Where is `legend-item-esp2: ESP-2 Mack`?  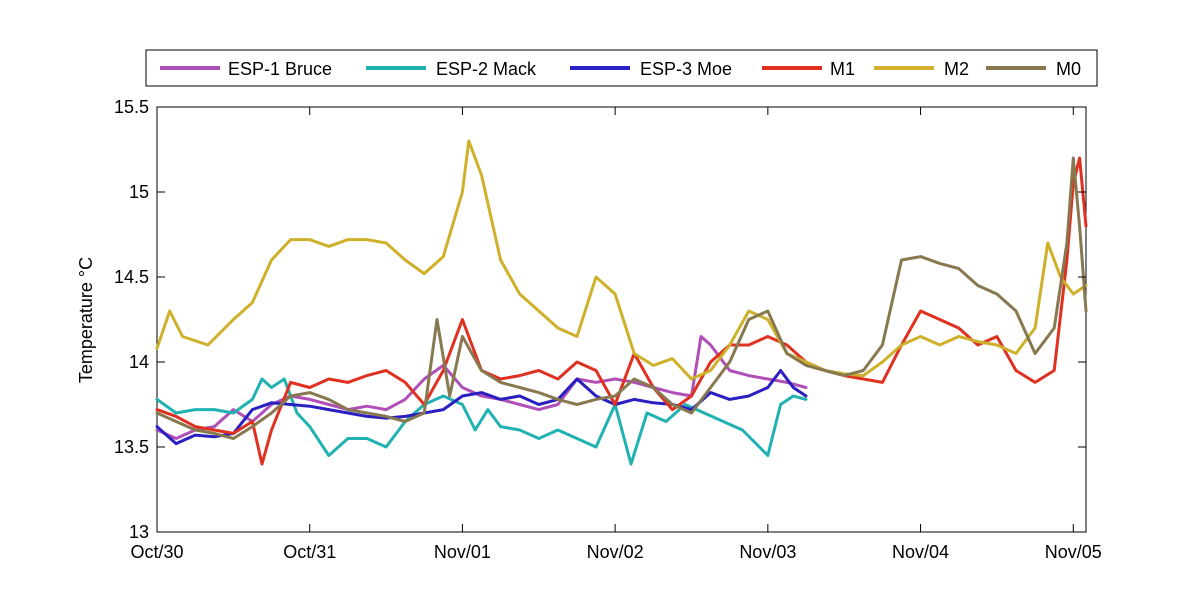
legend-item-esp2: ESP-2 Mack is located at coordinates (451, 69).